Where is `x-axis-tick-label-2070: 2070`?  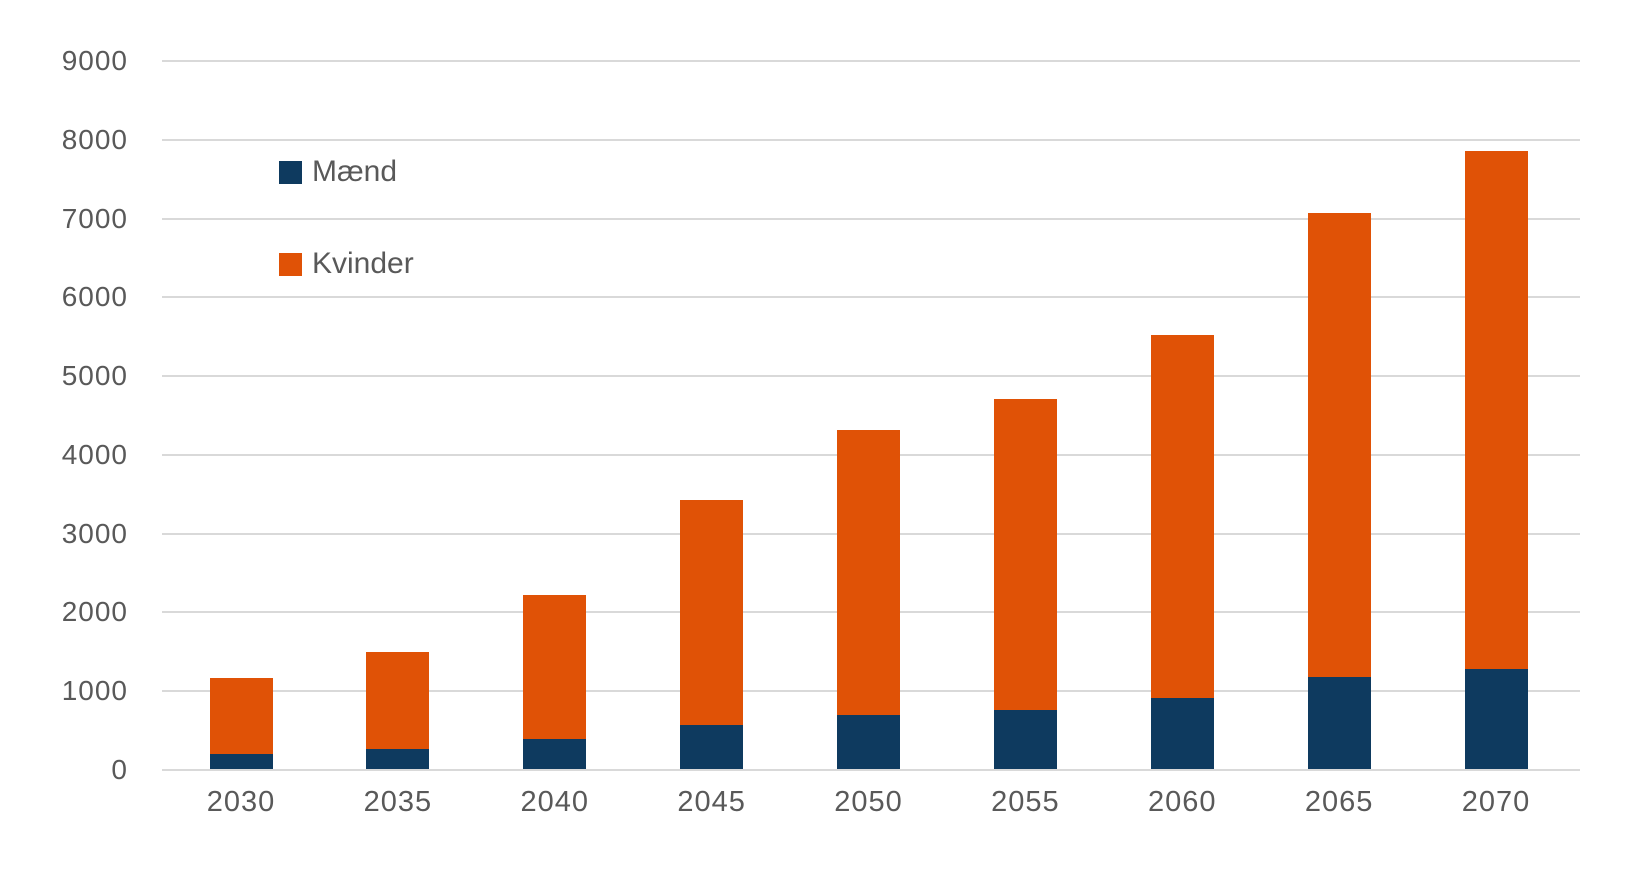
x-axis-tick-label-2070: 2070 is located at coordinates (1496, 802).